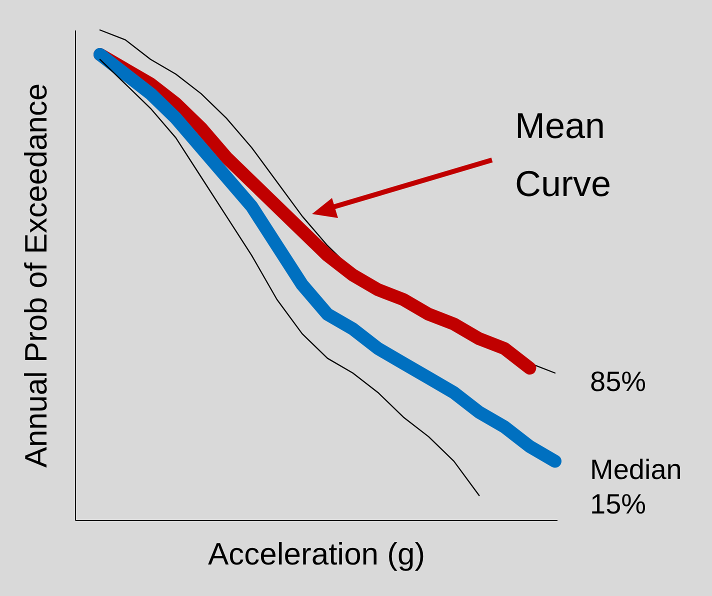 The width and height of the screenshot is (712, 596). What do you see at coordinates (36, 275) in the screenshot?
I see `y-axis-title: Annual Prob of Exceedance` at bounding box center [36, 275].